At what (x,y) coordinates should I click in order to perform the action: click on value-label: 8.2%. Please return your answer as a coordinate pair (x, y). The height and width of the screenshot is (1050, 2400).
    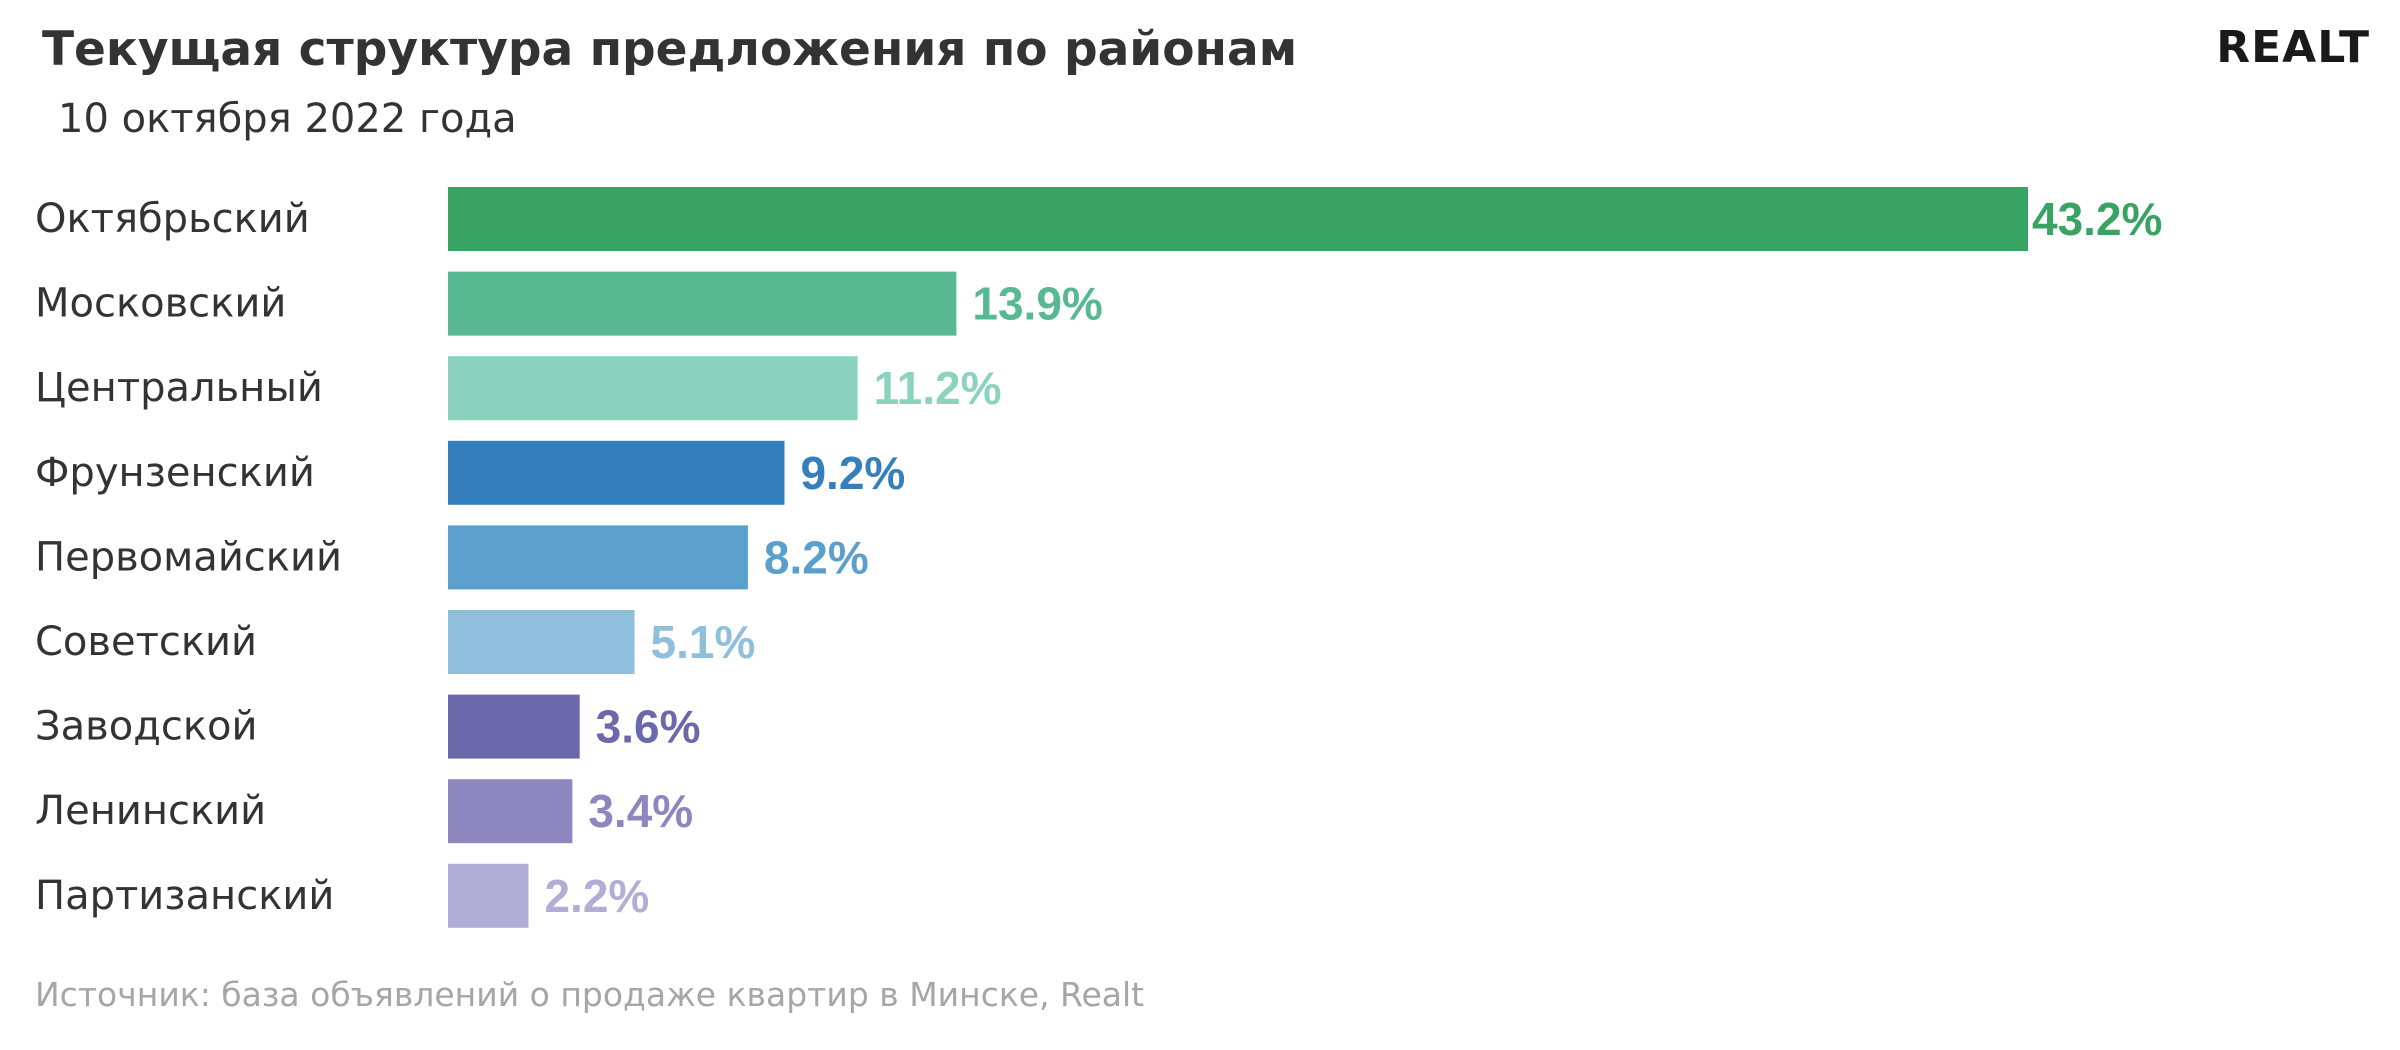
    Looking at the image, I should click on (816, 557).